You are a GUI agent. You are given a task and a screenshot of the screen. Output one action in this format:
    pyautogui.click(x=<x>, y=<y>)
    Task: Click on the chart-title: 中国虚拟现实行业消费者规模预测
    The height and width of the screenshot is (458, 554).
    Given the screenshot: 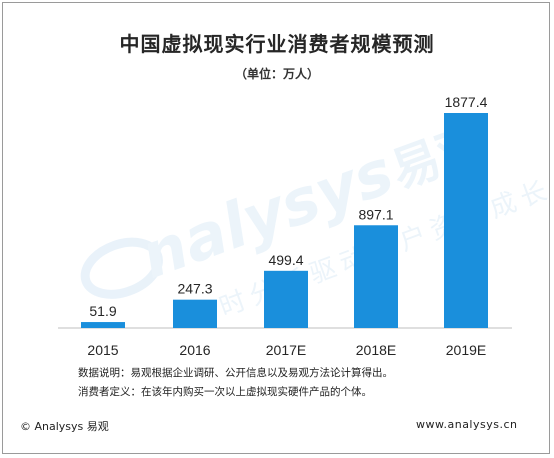 What is the action you would take?
    pyautogui.click(x=277, y=44)
    